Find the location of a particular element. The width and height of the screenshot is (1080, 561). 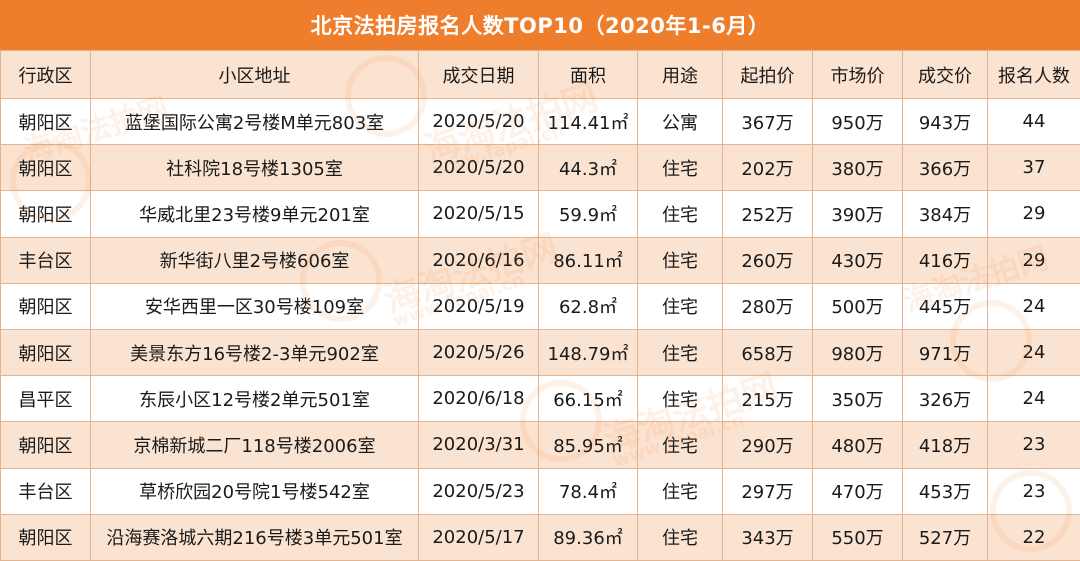

header-row: 行政区 小区地址 成交日期 面积 用途 起拍价 市场价 成交价 报名人数 is located at coordinates (540, 74).